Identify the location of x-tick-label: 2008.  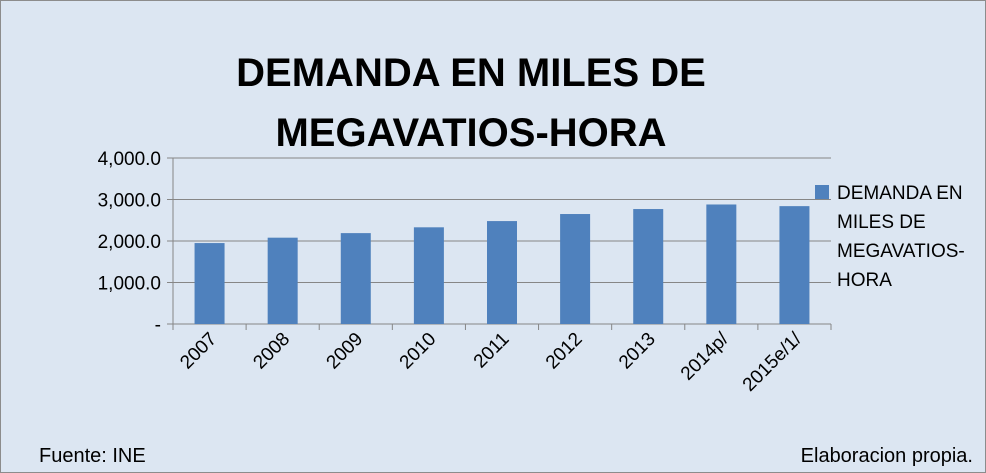
(271, 351).